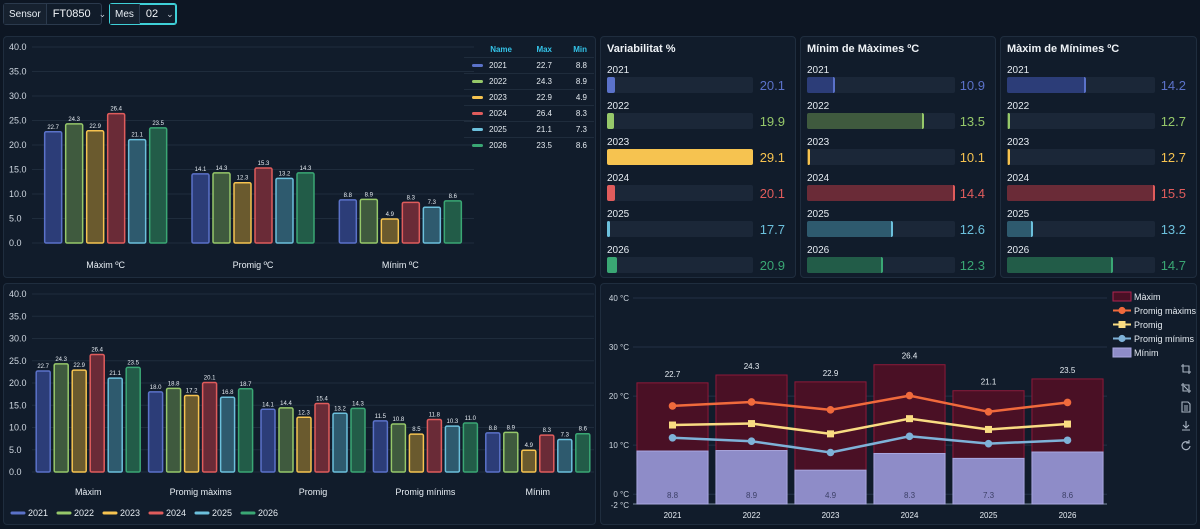 Image resolution: width=1200 pixels, height=529 pixels. Describe the element at coordinates (544, 49) in the screenshot. I see `legend-table-header-cell: Max` at that location.